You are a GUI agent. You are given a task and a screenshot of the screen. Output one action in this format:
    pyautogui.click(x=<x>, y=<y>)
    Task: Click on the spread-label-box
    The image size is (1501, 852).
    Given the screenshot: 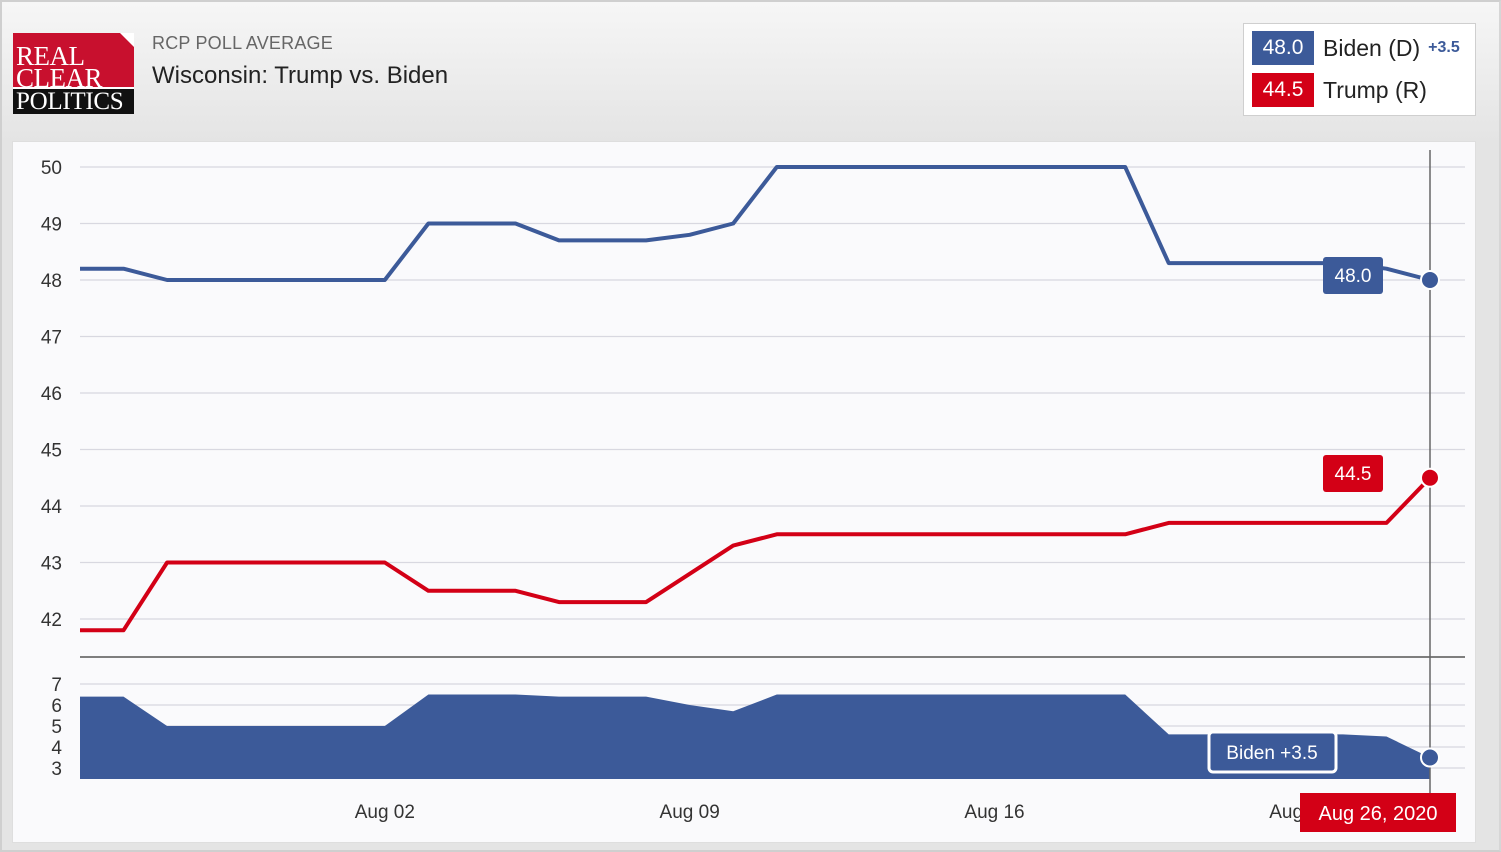 What is the action you would take?
    pyautogui.click(x=1272, y=752)
    